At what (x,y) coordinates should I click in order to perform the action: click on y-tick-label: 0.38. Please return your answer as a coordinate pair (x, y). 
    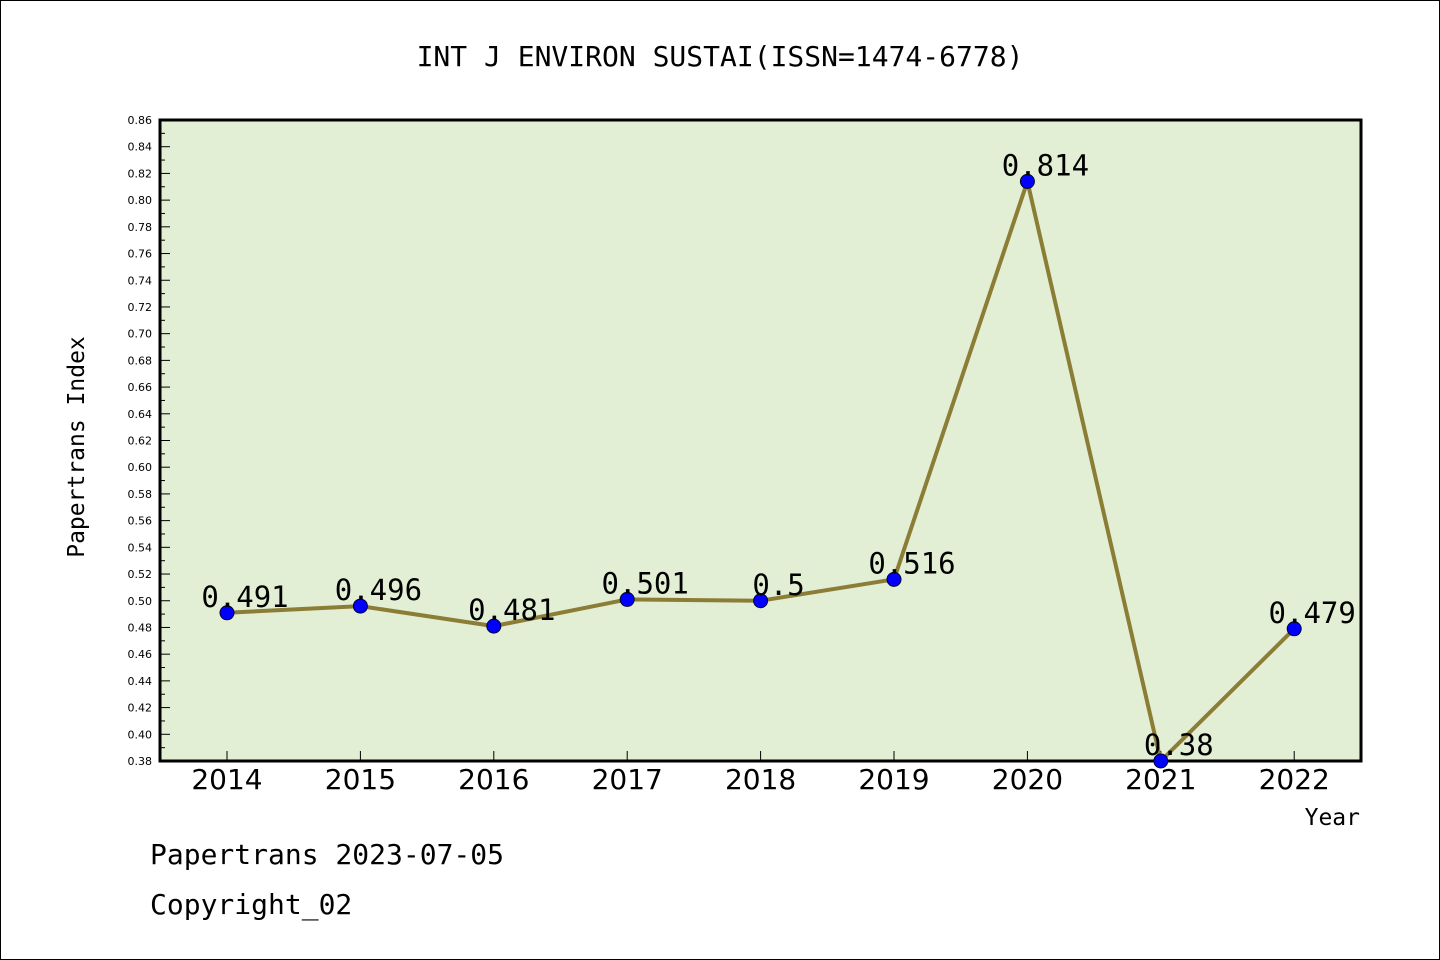
    Looking at the image, I should click on (140, 761).